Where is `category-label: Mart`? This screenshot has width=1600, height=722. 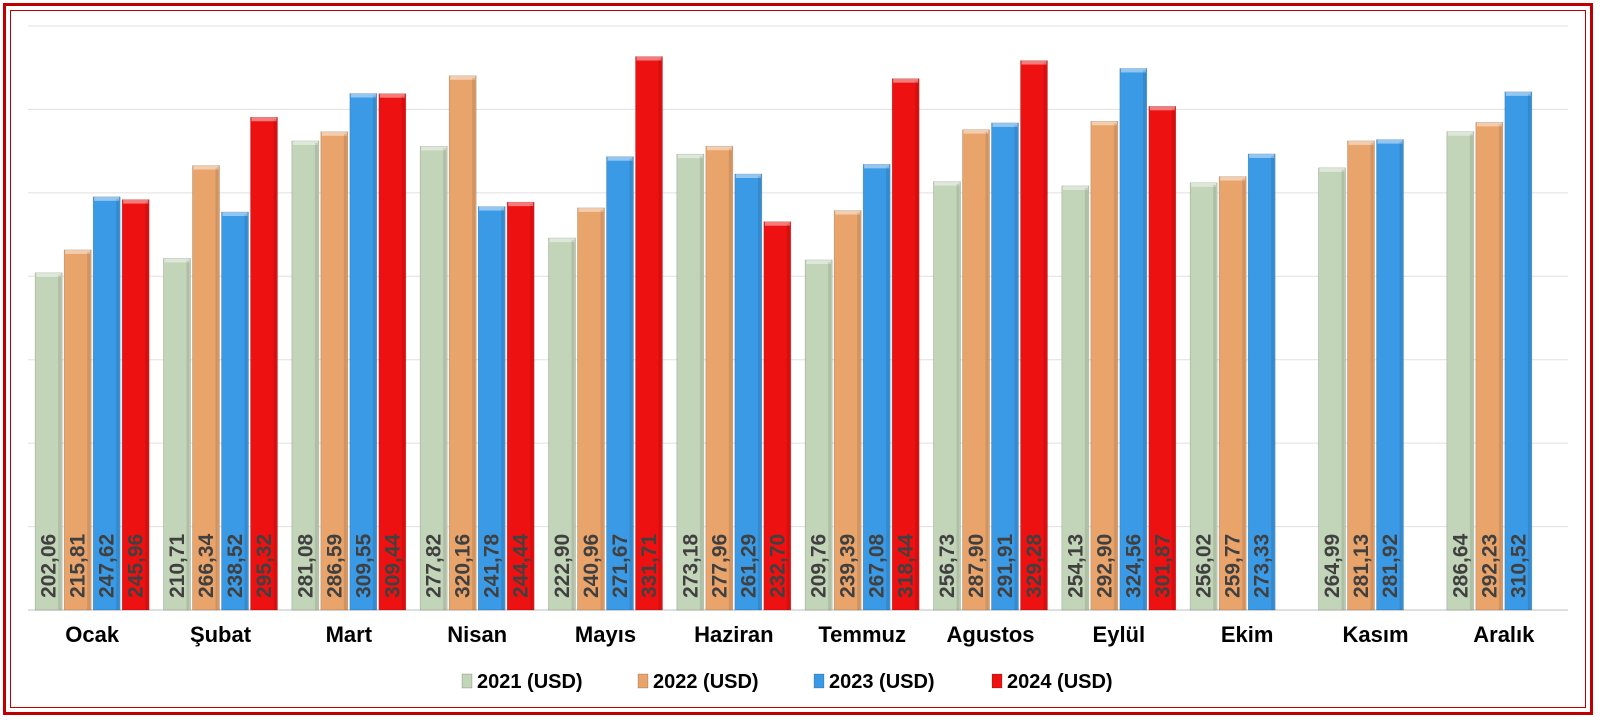 category-label: Mart is located at coordinates (349, 634).